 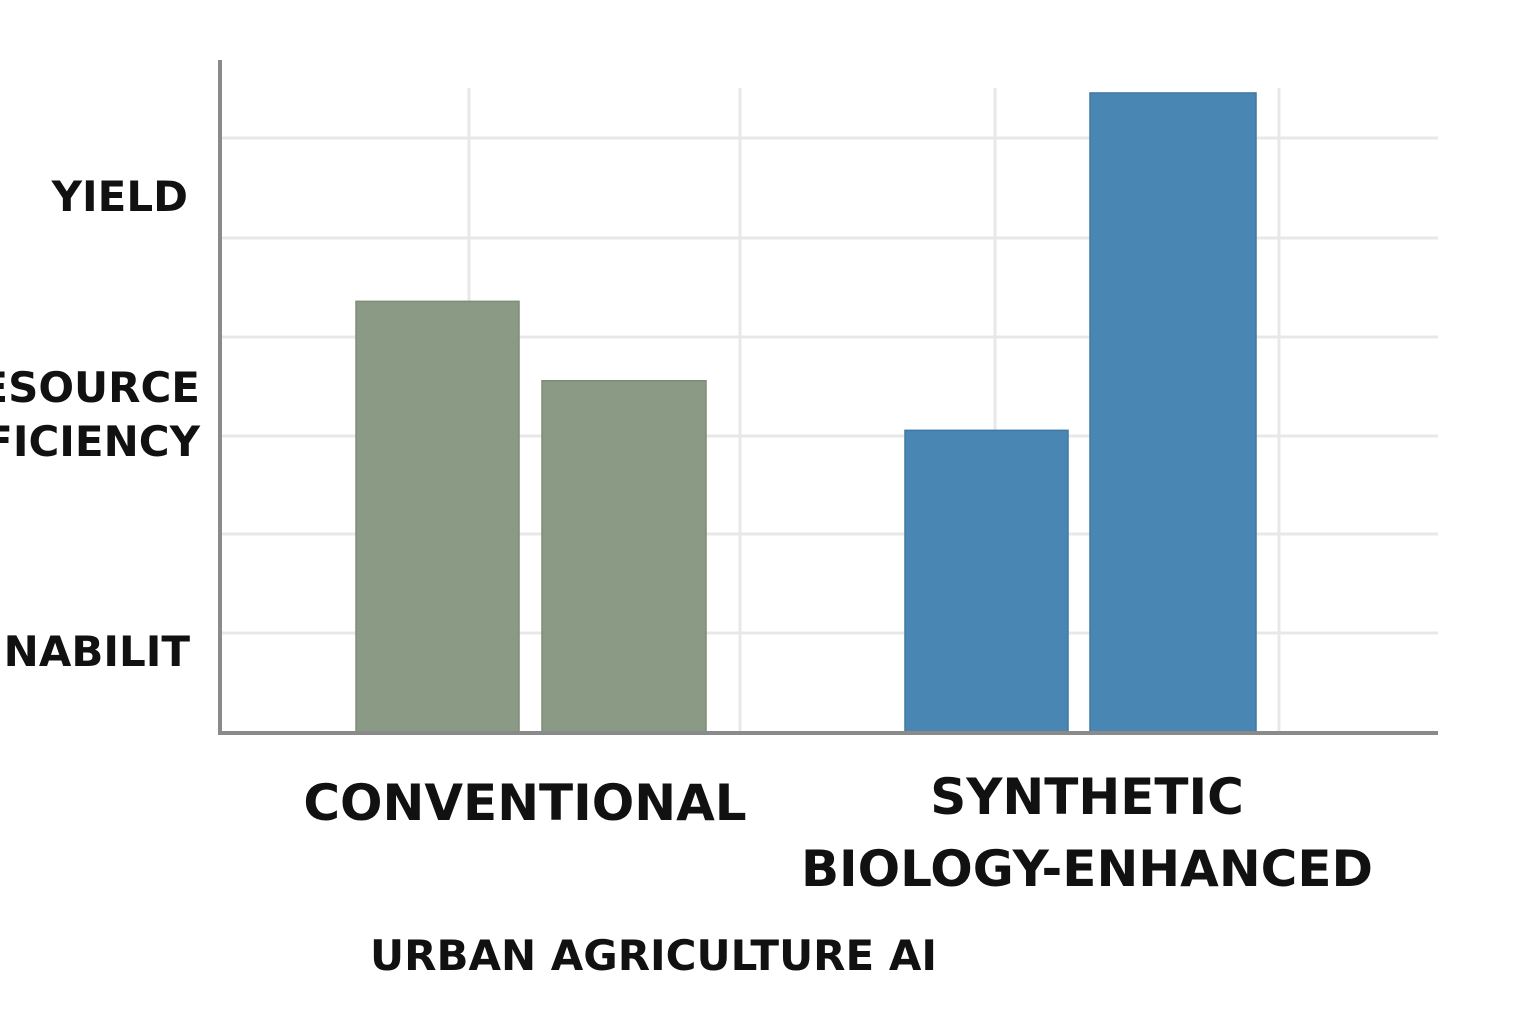 What do you see at coordinates (838, 833) in the screenshot?
I see `category-labels: CONVENTIONAL SYNTHETIC BIOLOGY-ENHANCED` at bounding box center [838, 833].